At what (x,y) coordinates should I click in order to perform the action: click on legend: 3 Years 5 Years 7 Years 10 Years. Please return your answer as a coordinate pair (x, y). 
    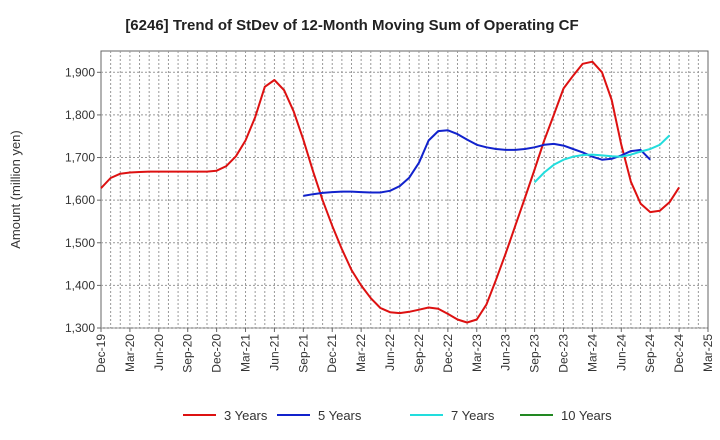
    Looking at the image, I should click on (397, 415).